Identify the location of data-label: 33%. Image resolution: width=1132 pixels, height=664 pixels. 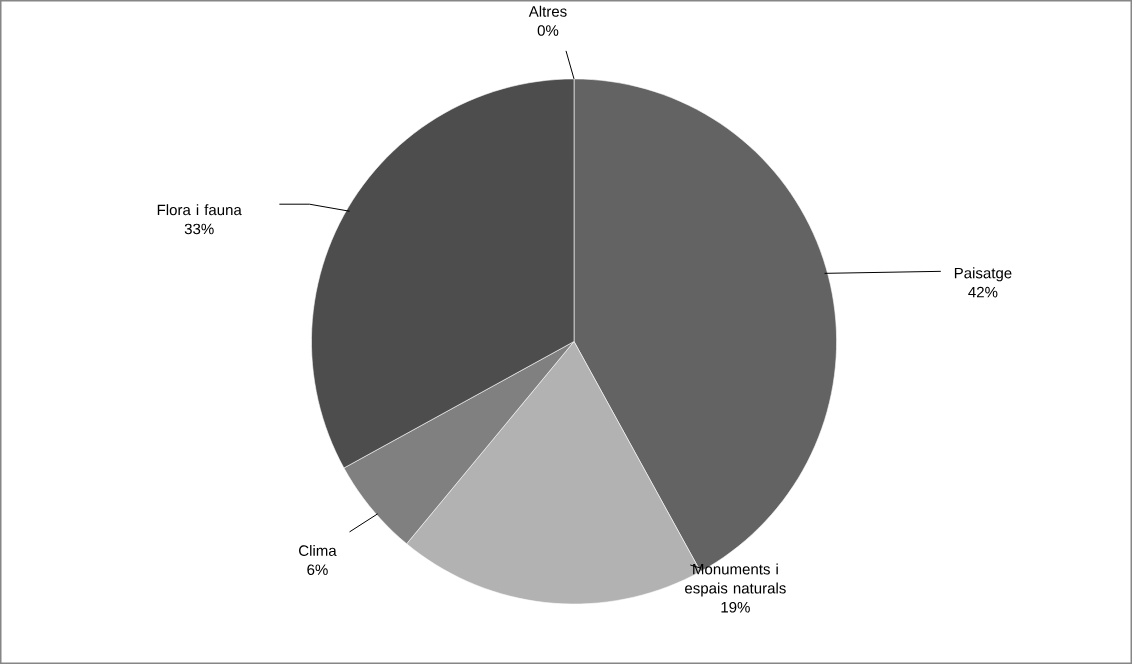
(199, 229).